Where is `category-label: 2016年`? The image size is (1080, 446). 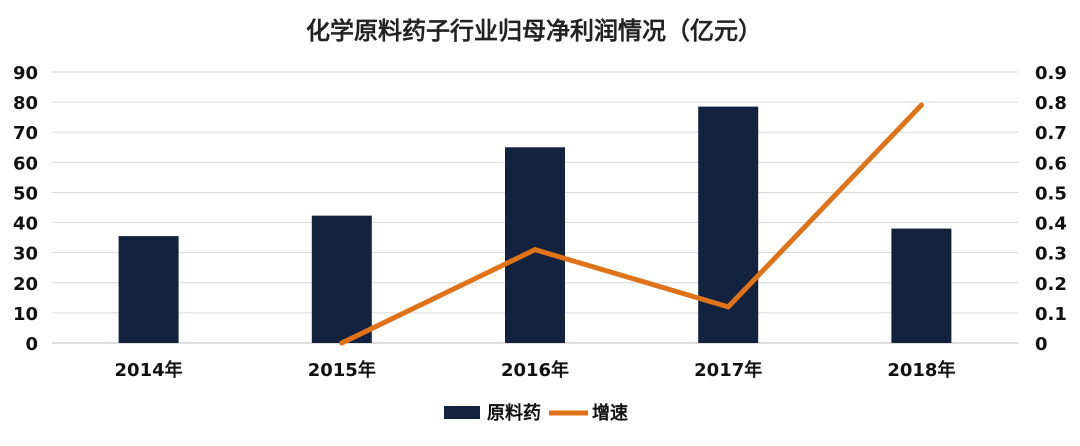
category-label: 2016年 is located at coordinates (535, 370).